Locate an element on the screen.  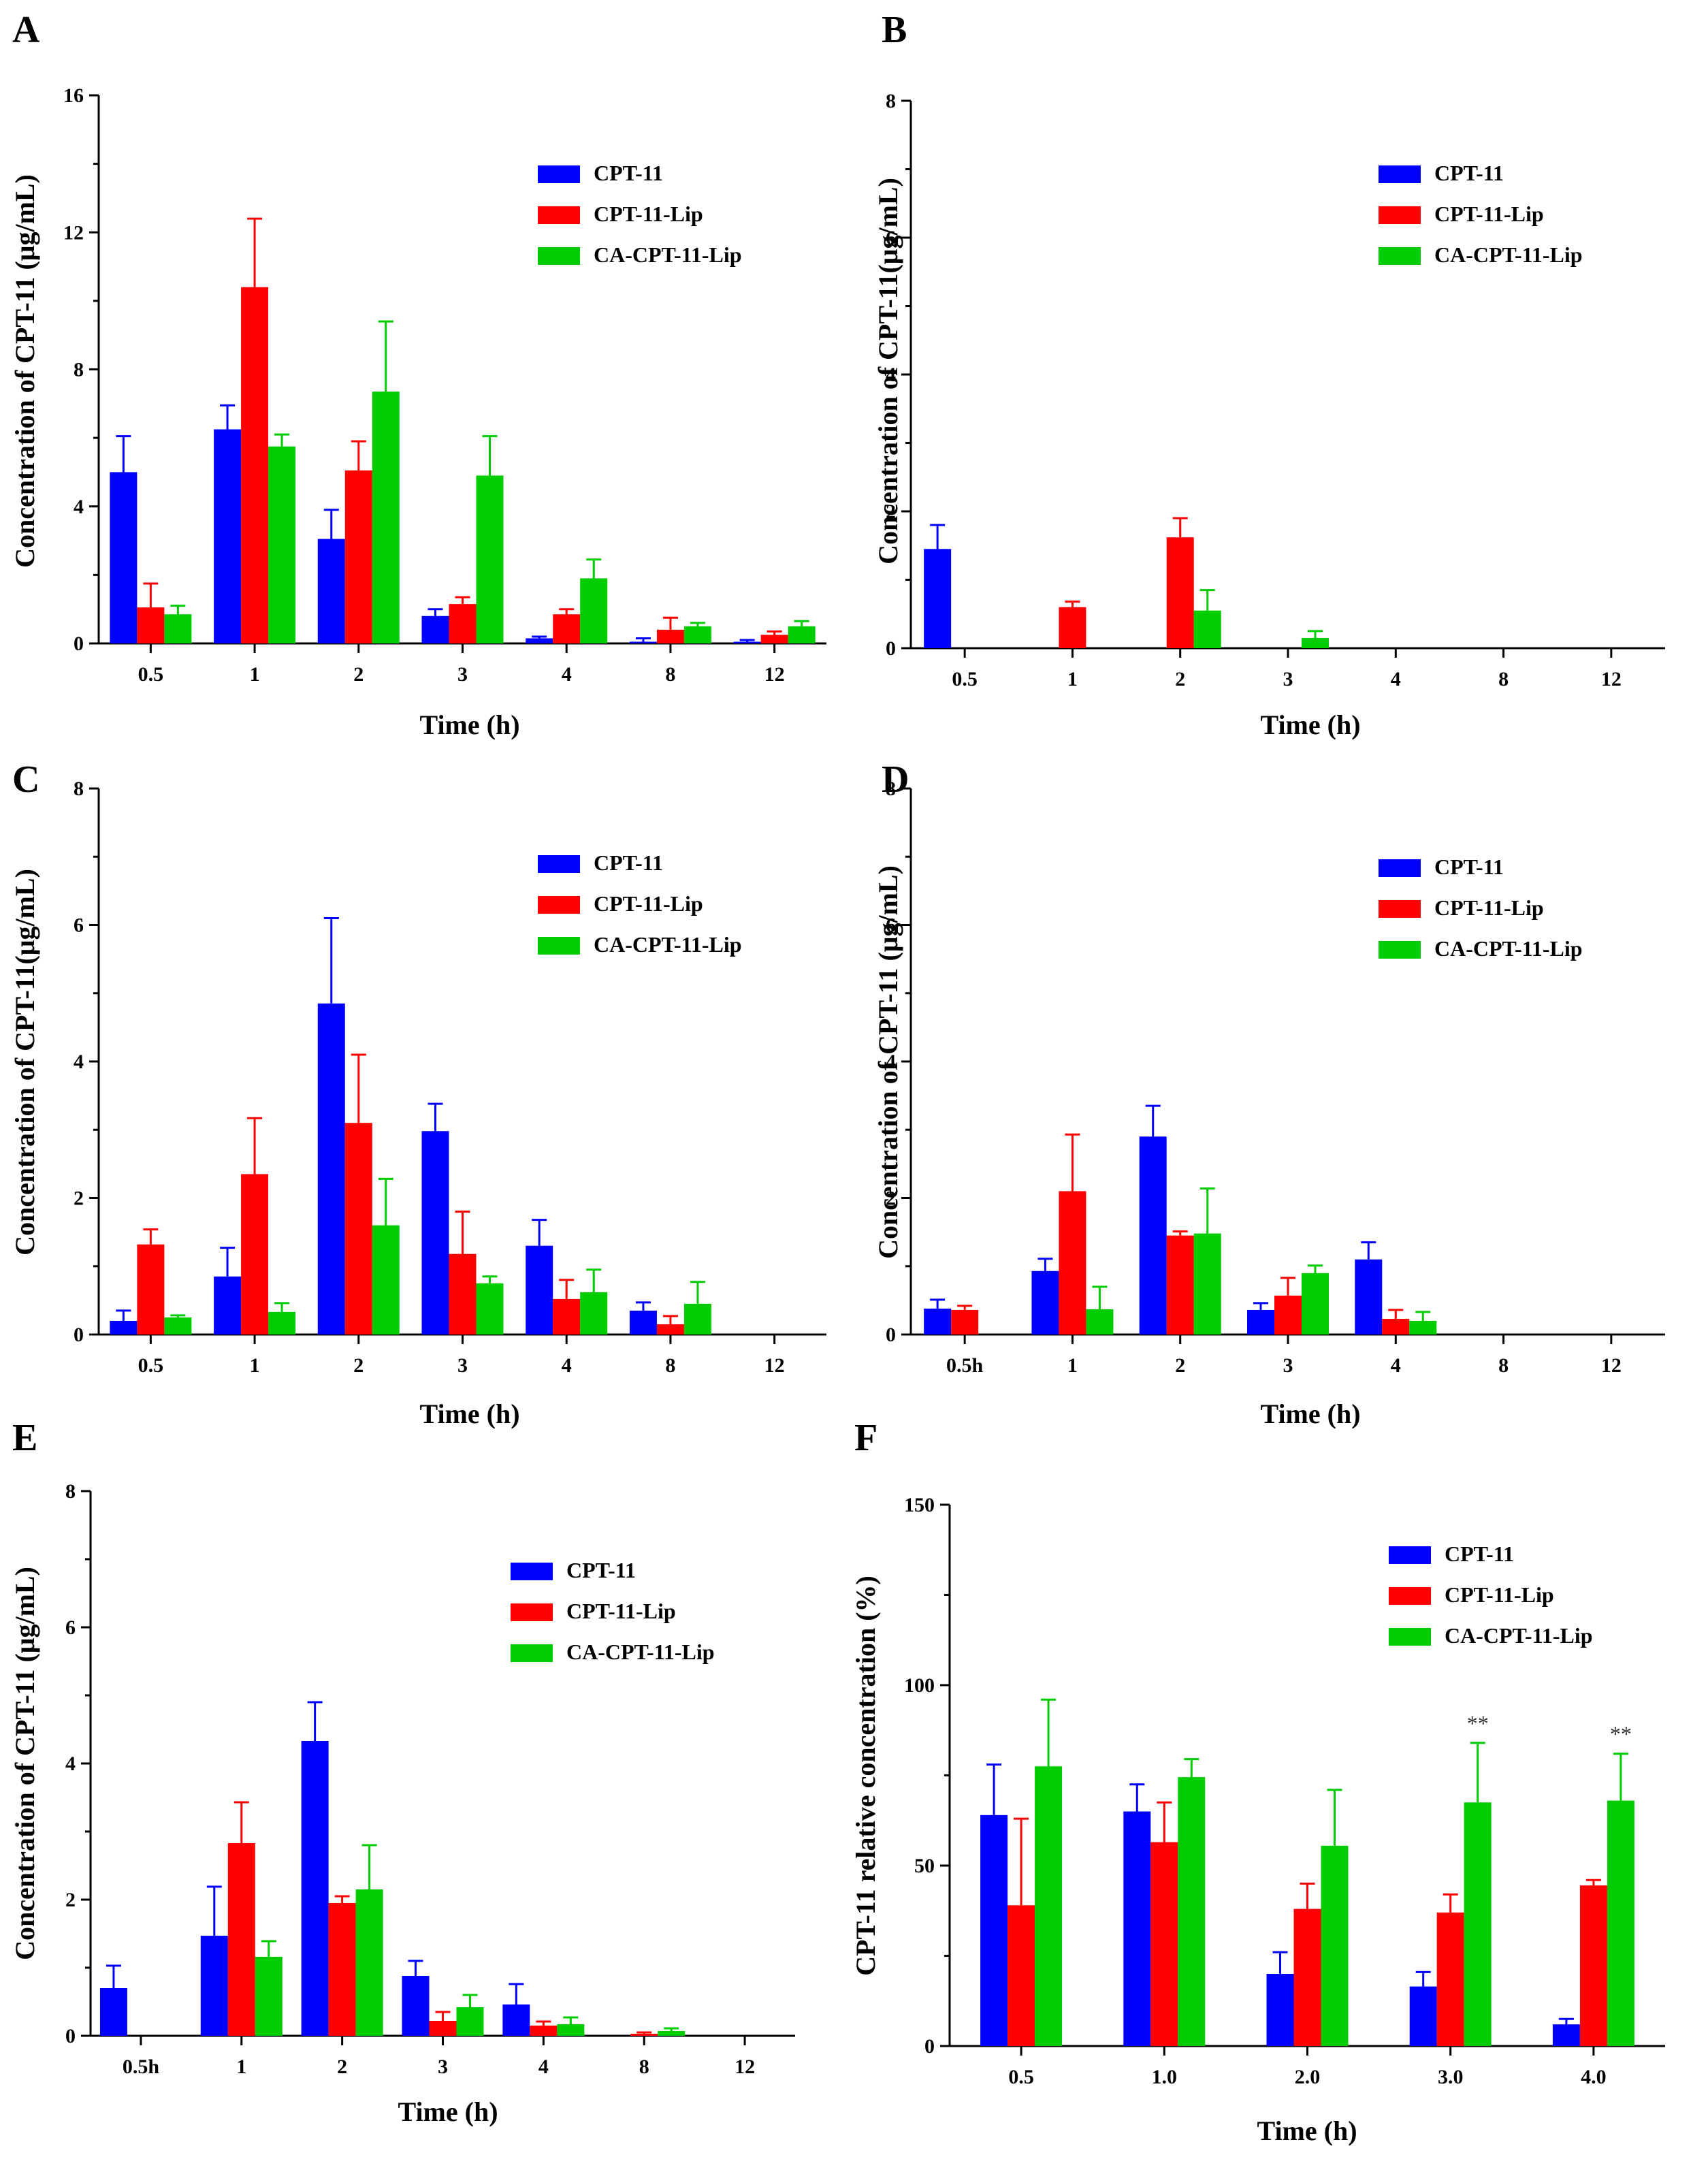
y-tick-label: 100 is located at coordinates (919, 1685).